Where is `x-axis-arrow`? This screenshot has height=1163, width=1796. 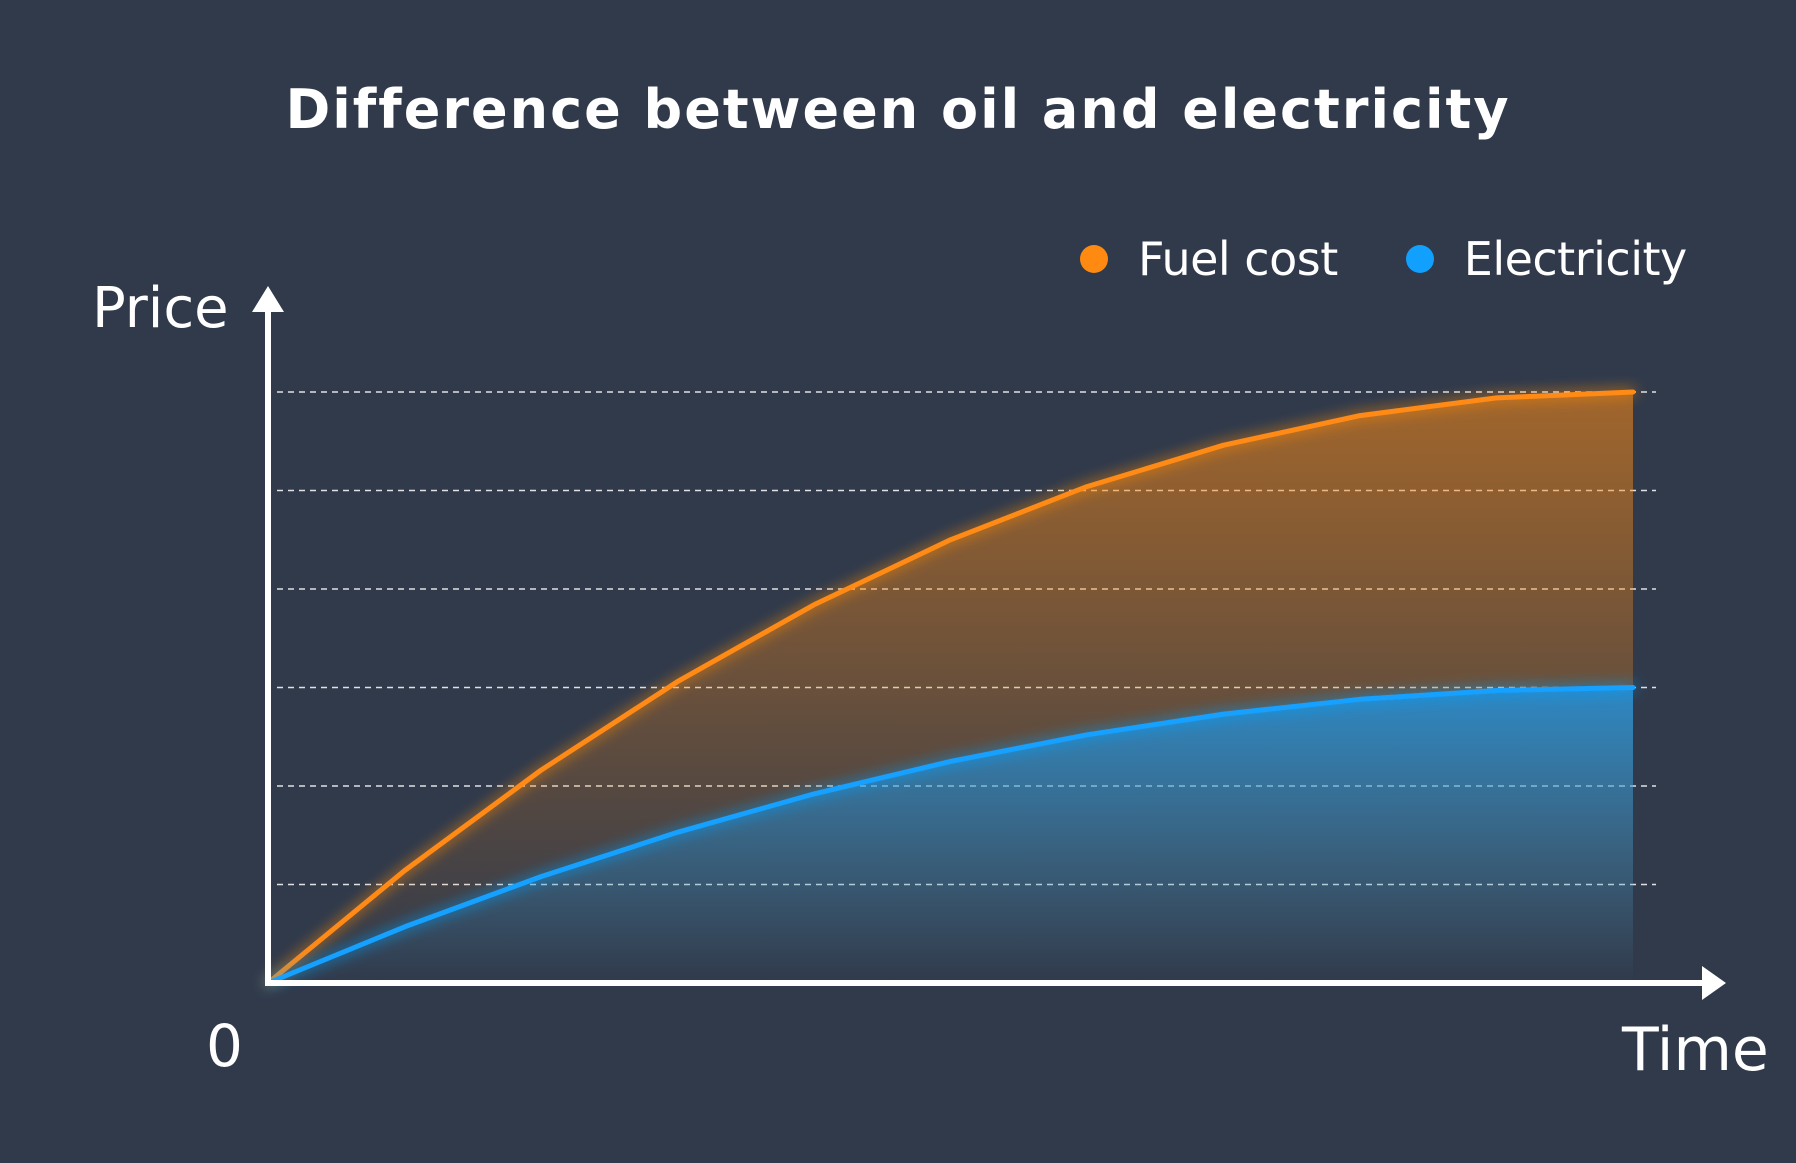 x-axis-arrow is located at coordinates (1714, 983).